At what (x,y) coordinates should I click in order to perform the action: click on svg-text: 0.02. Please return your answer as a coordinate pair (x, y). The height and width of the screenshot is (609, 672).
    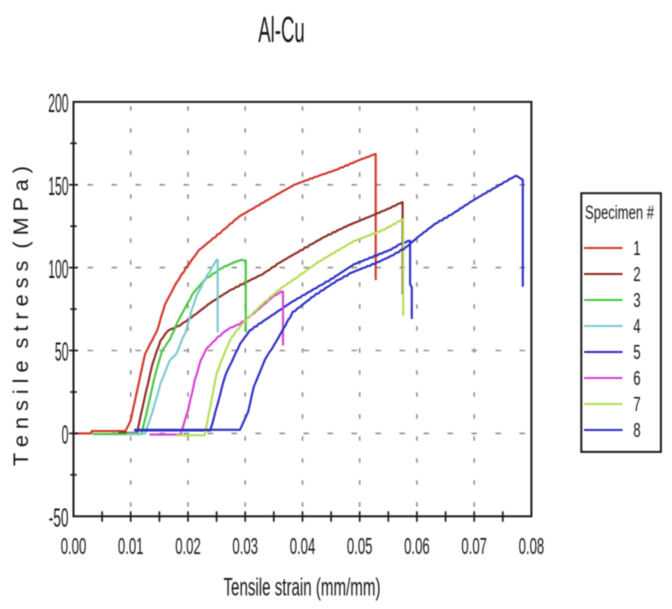
    Looking at the image, I should click on (188, 546).